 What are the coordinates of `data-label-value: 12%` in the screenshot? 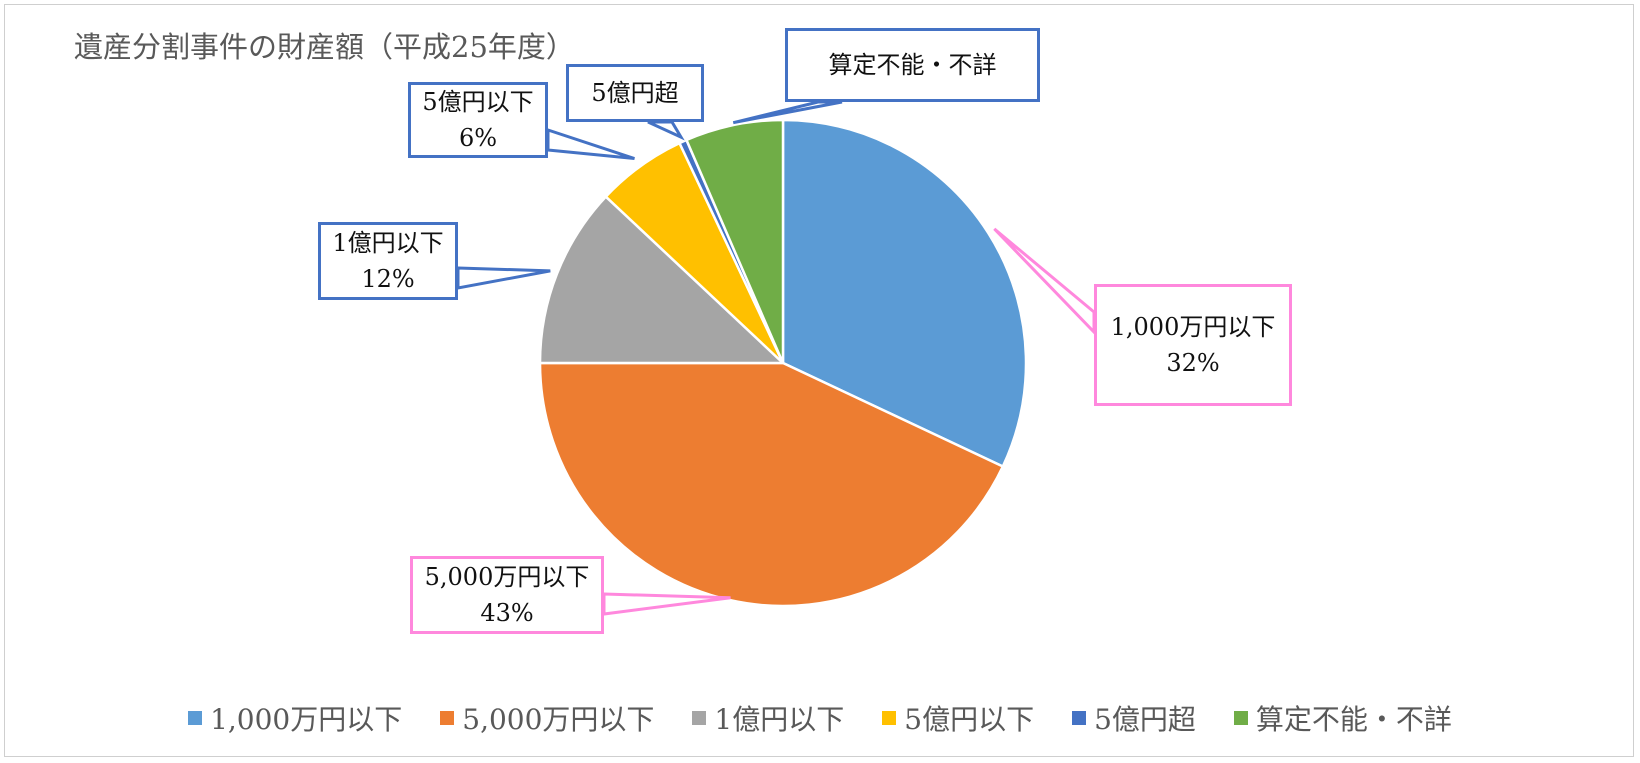 It's located at (388, 279).